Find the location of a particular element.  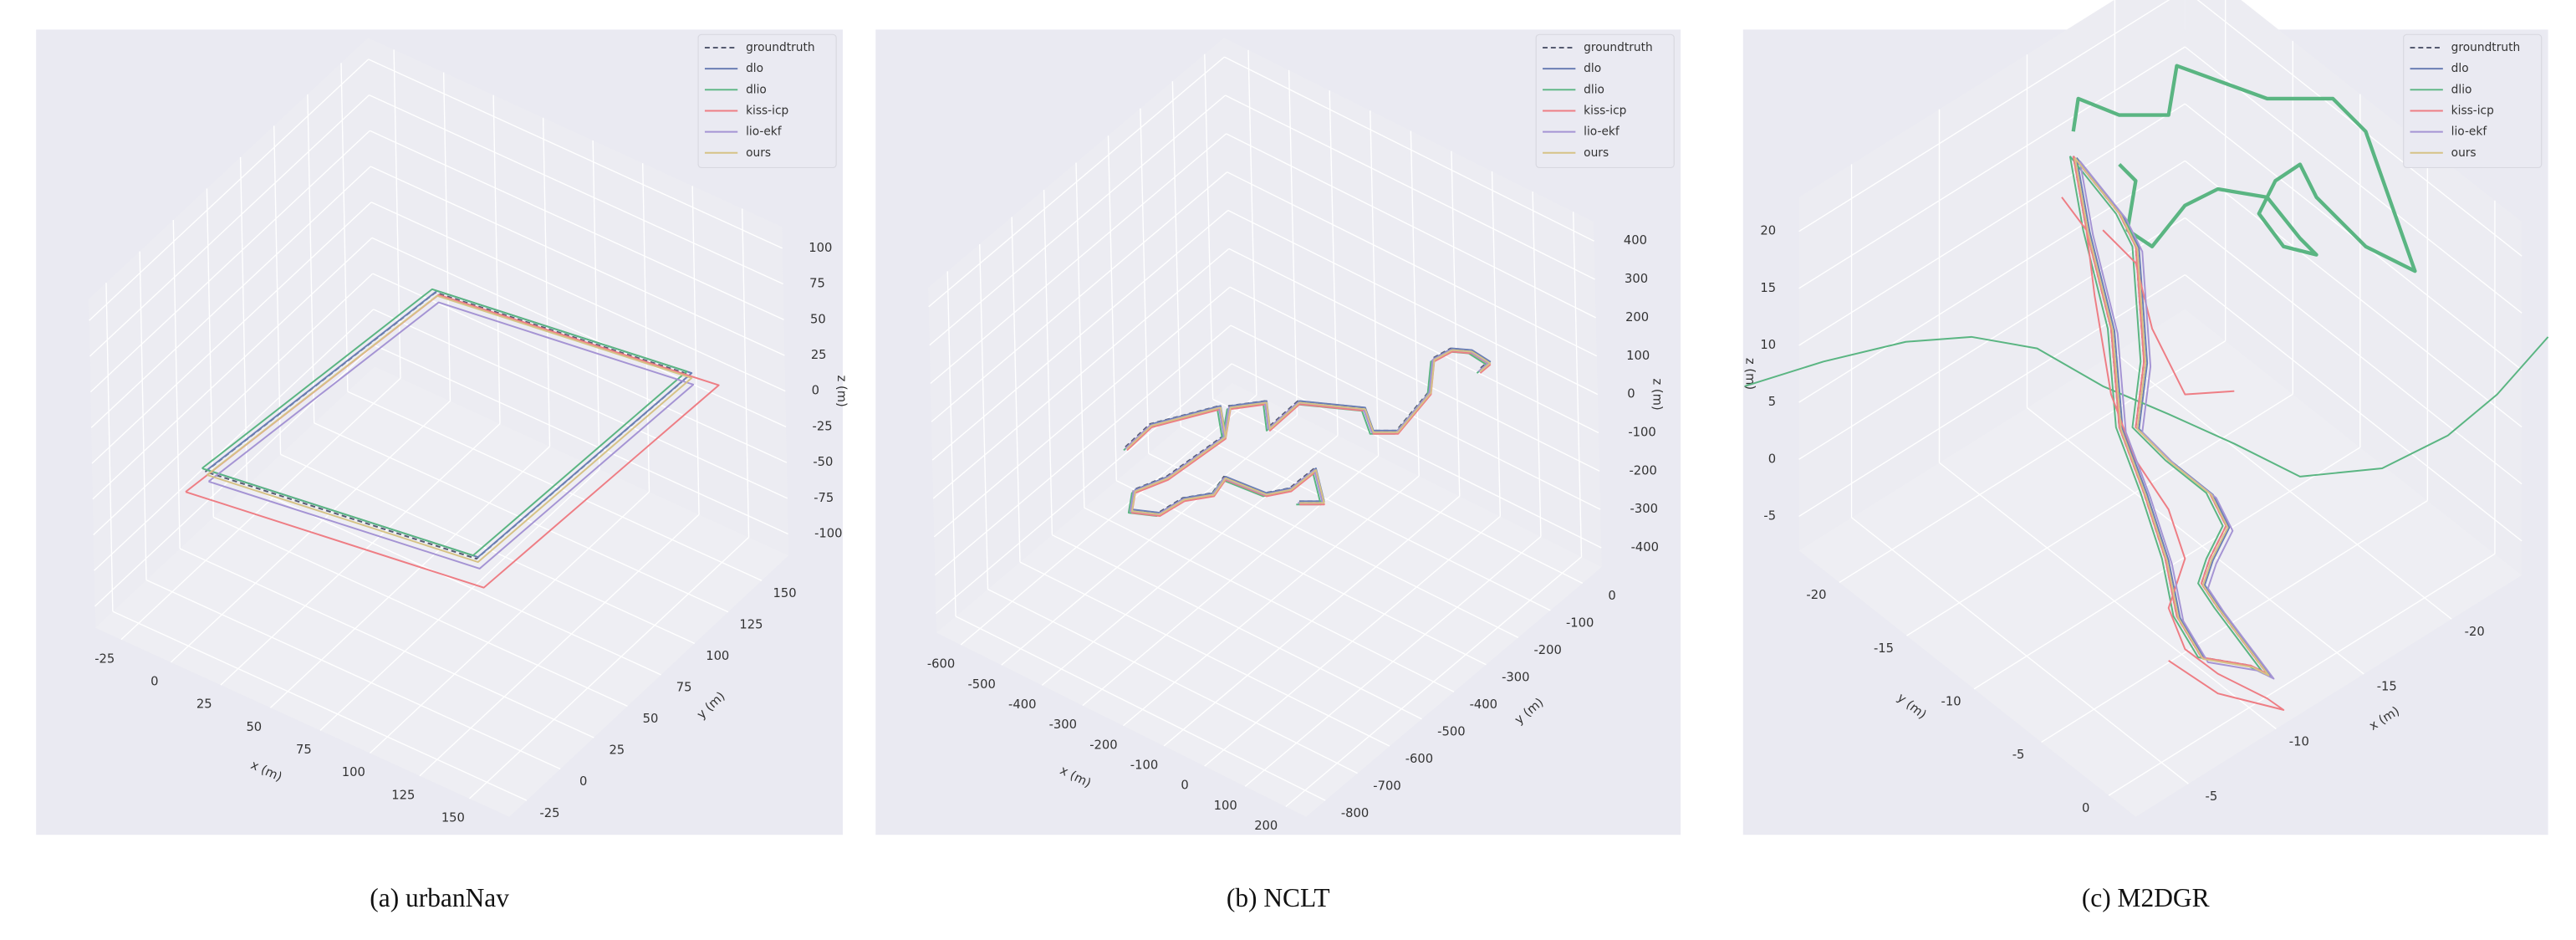

z-tick-label: 400 is located at coordinates (1635, 240).